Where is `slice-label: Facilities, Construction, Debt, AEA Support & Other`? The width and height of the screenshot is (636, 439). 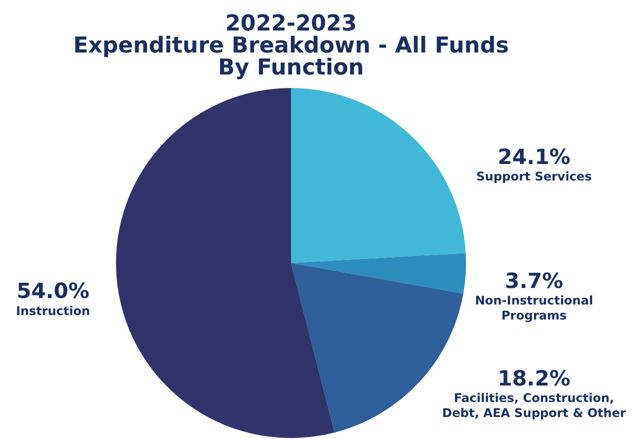 slice-label: Facilities, Construction, Debt, AEA Support & Other is located at coordinates (534, 405).